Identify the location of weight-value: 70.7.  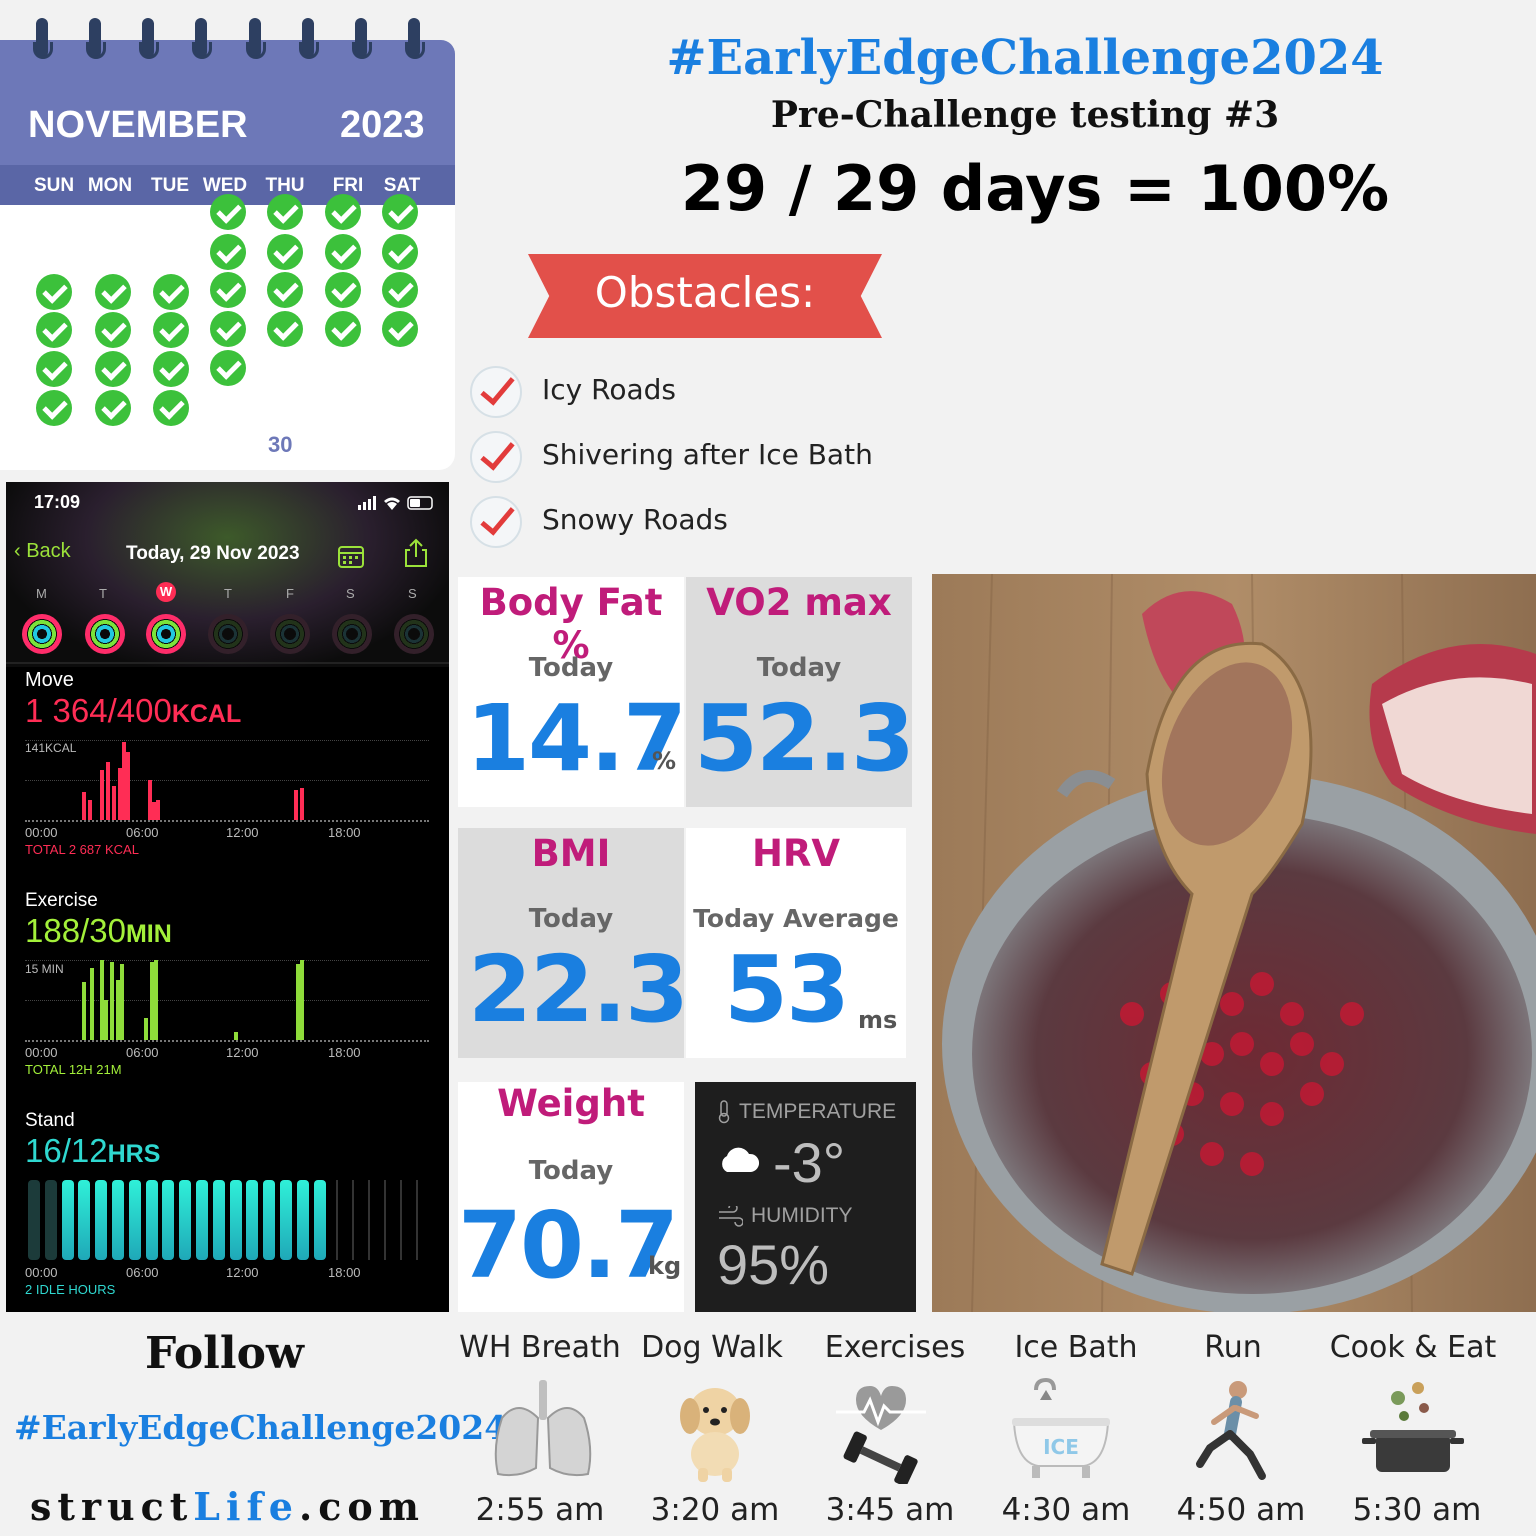
(568, 1245).